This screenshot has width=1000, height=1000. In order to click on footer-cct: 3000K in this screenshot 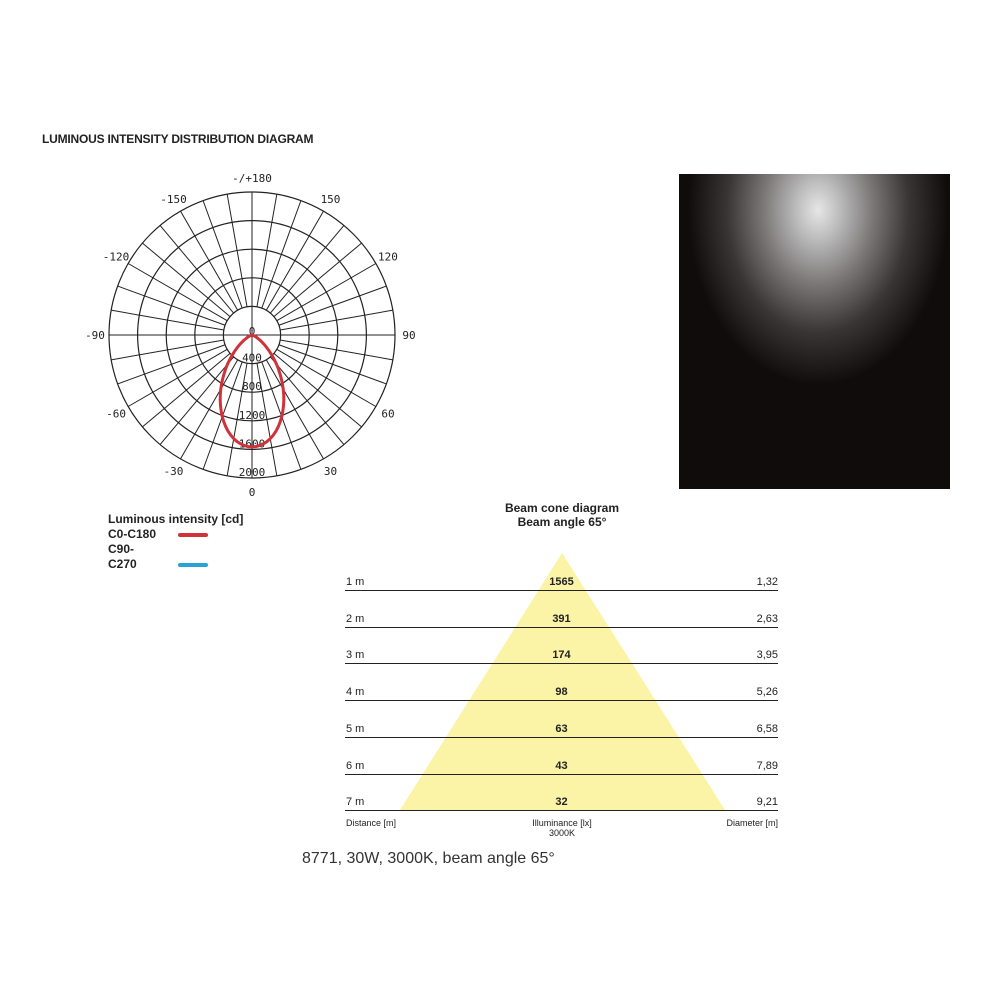, I will do `click(562, 833)`.